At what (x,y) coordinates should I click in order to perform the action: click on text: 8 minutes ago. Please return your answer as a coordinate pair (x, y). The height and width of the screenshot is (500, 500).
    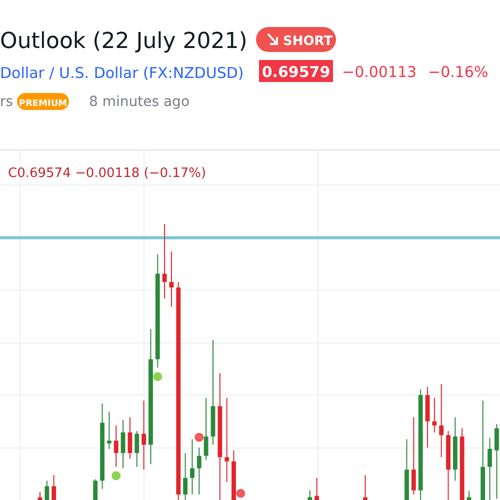
    Looking at the image, I should click on (139, 102).